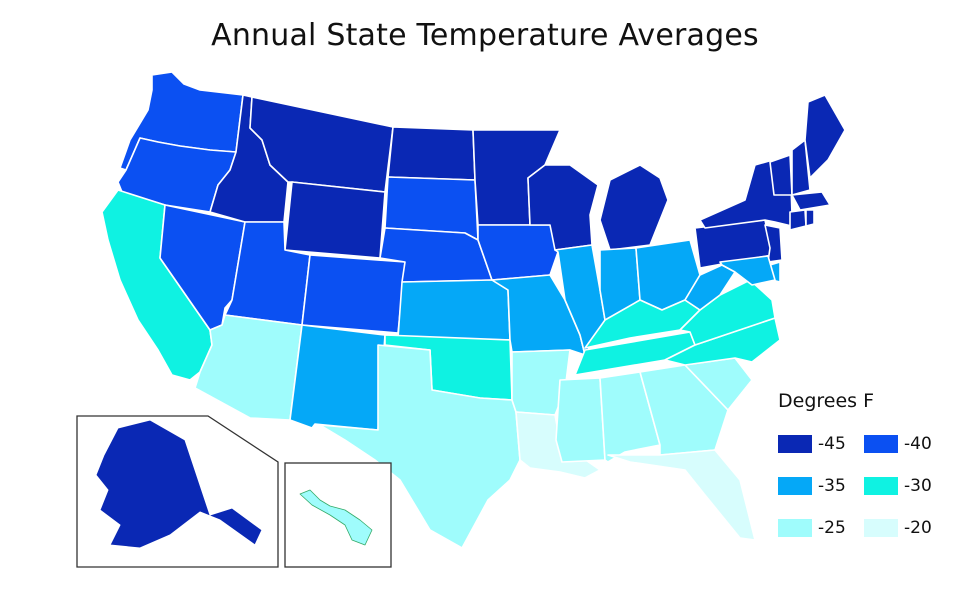  I want to click on legend-item: -35, so click(821, 486).